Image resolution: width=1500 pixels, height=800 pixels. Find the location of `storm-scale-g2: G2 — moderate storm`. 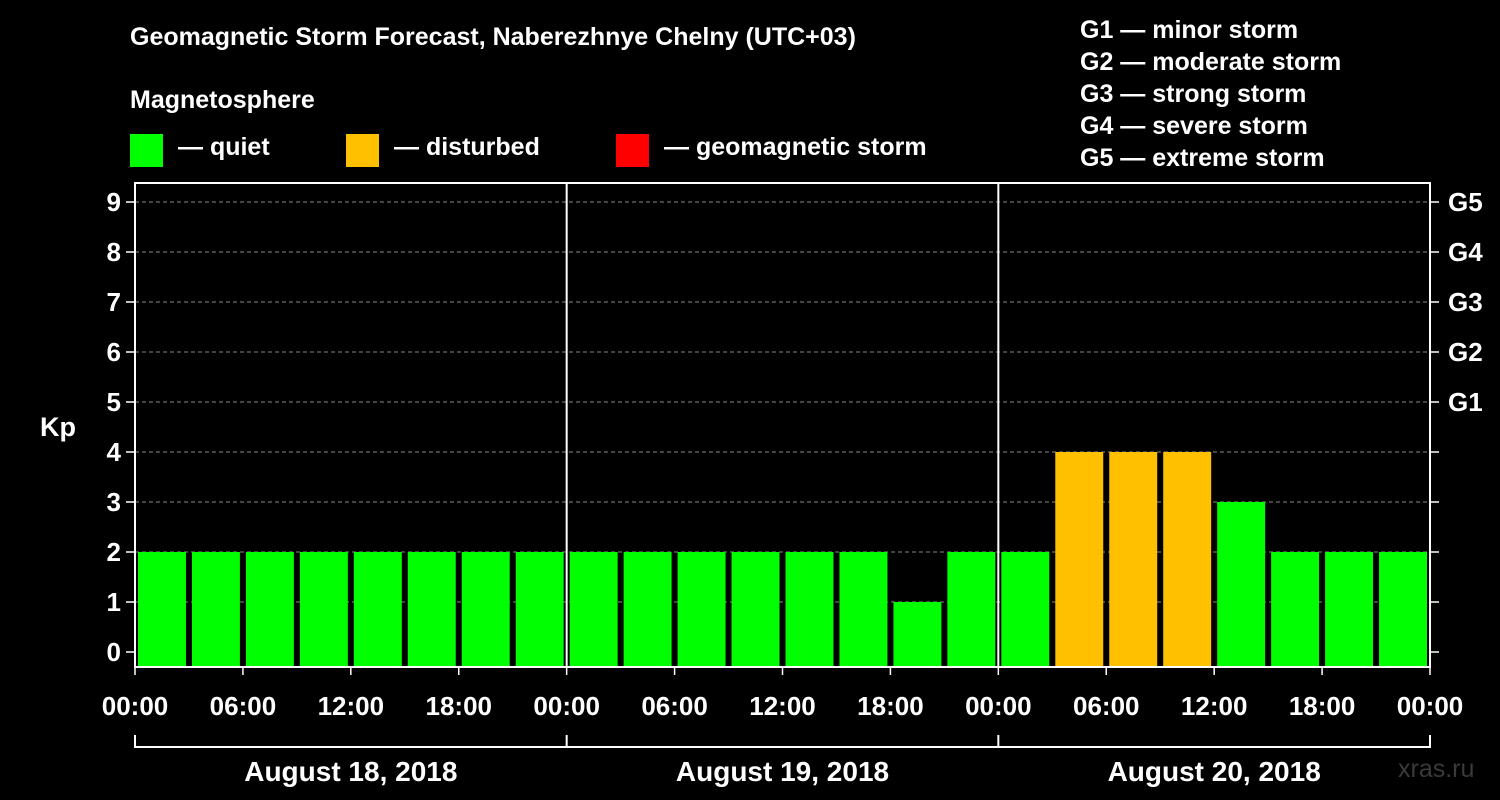

storm-scale-g2: G2 — moderate storm is located at coordinates (1211, 62).